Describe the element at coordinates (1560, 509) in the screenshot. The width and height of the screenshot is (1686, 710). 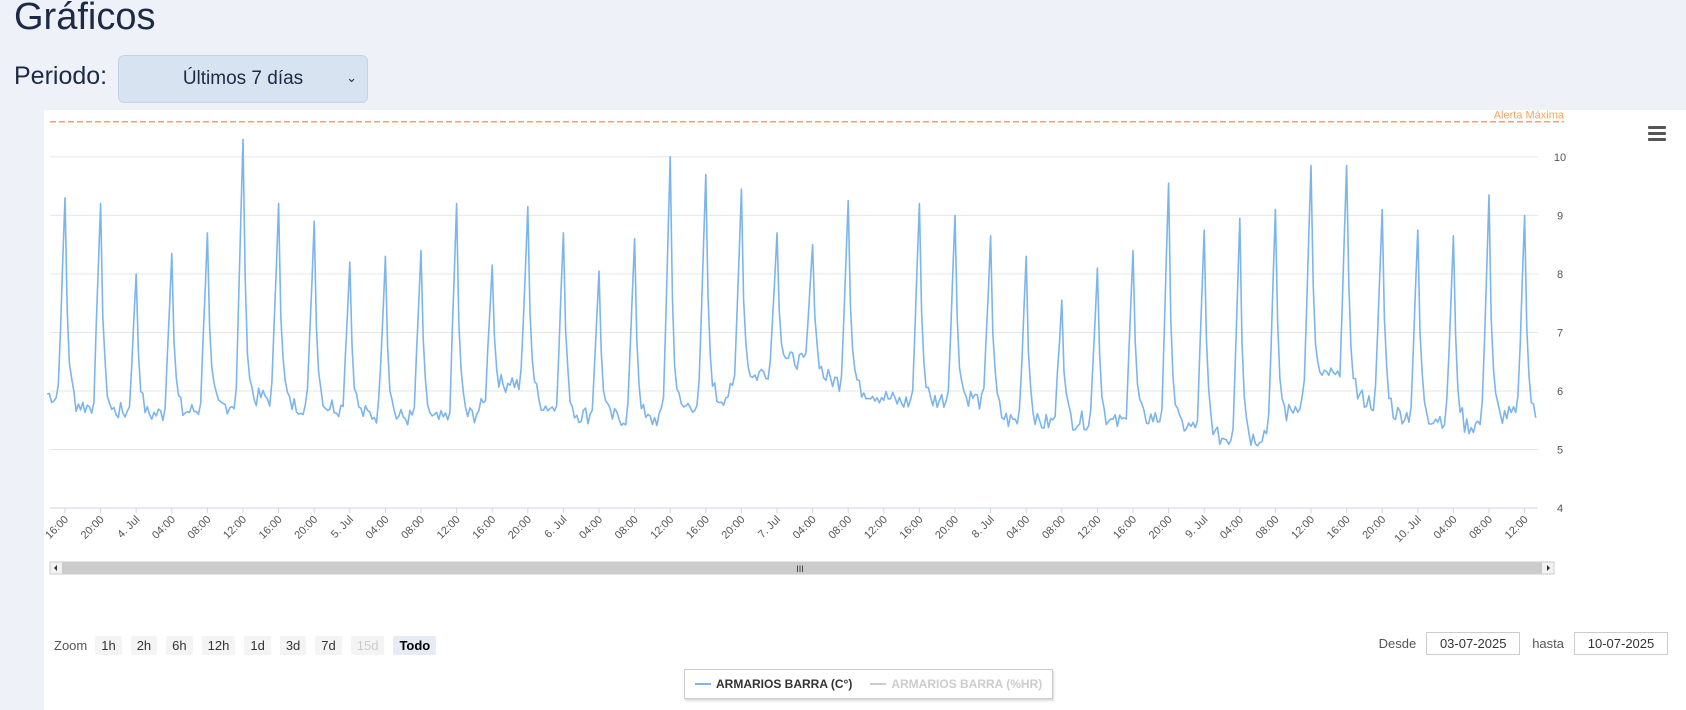
I see `y-tick-label: 4` at that location.